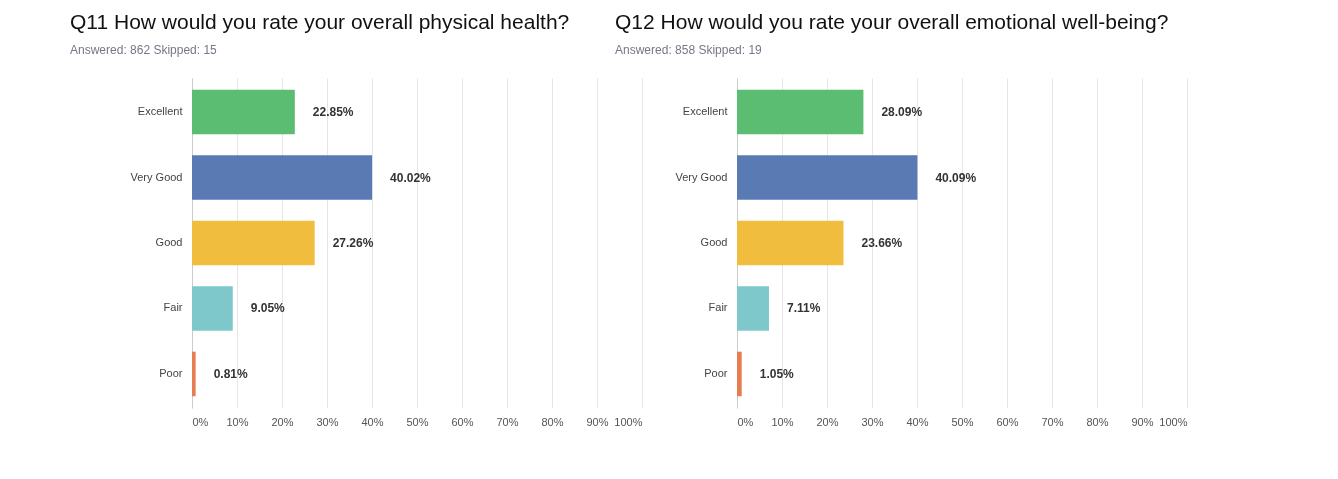 The width and height of the screenshot is (1338, 479). I want to click on data-label: 9.05%, so click(268, 308).